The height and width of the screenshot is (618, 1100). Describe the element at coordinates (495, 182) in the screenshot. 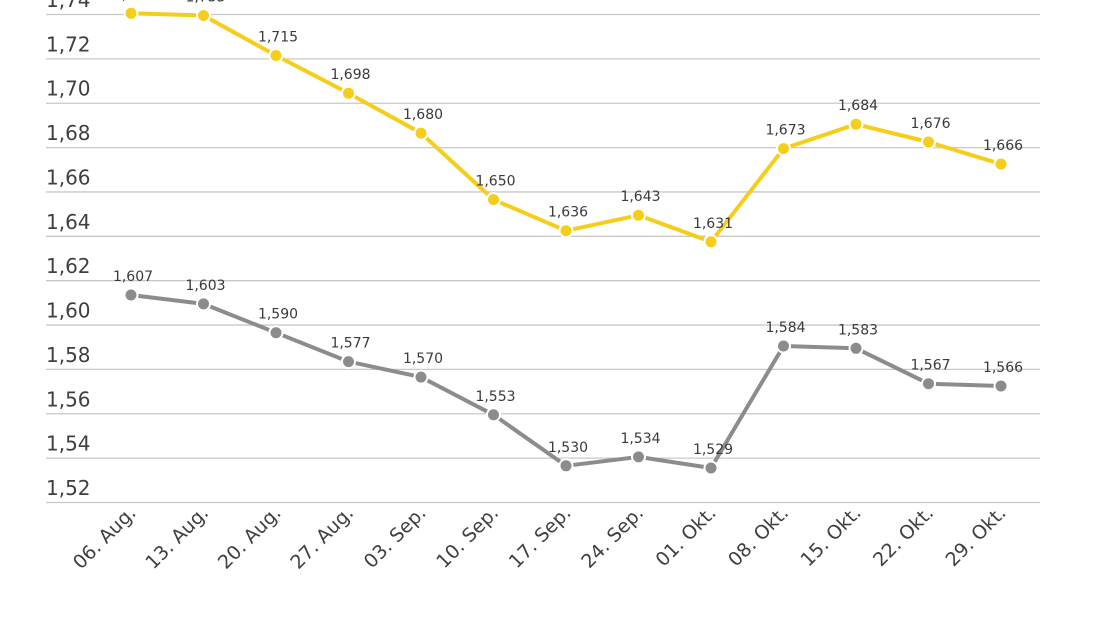

I see `data-label: 1,650` at that location.